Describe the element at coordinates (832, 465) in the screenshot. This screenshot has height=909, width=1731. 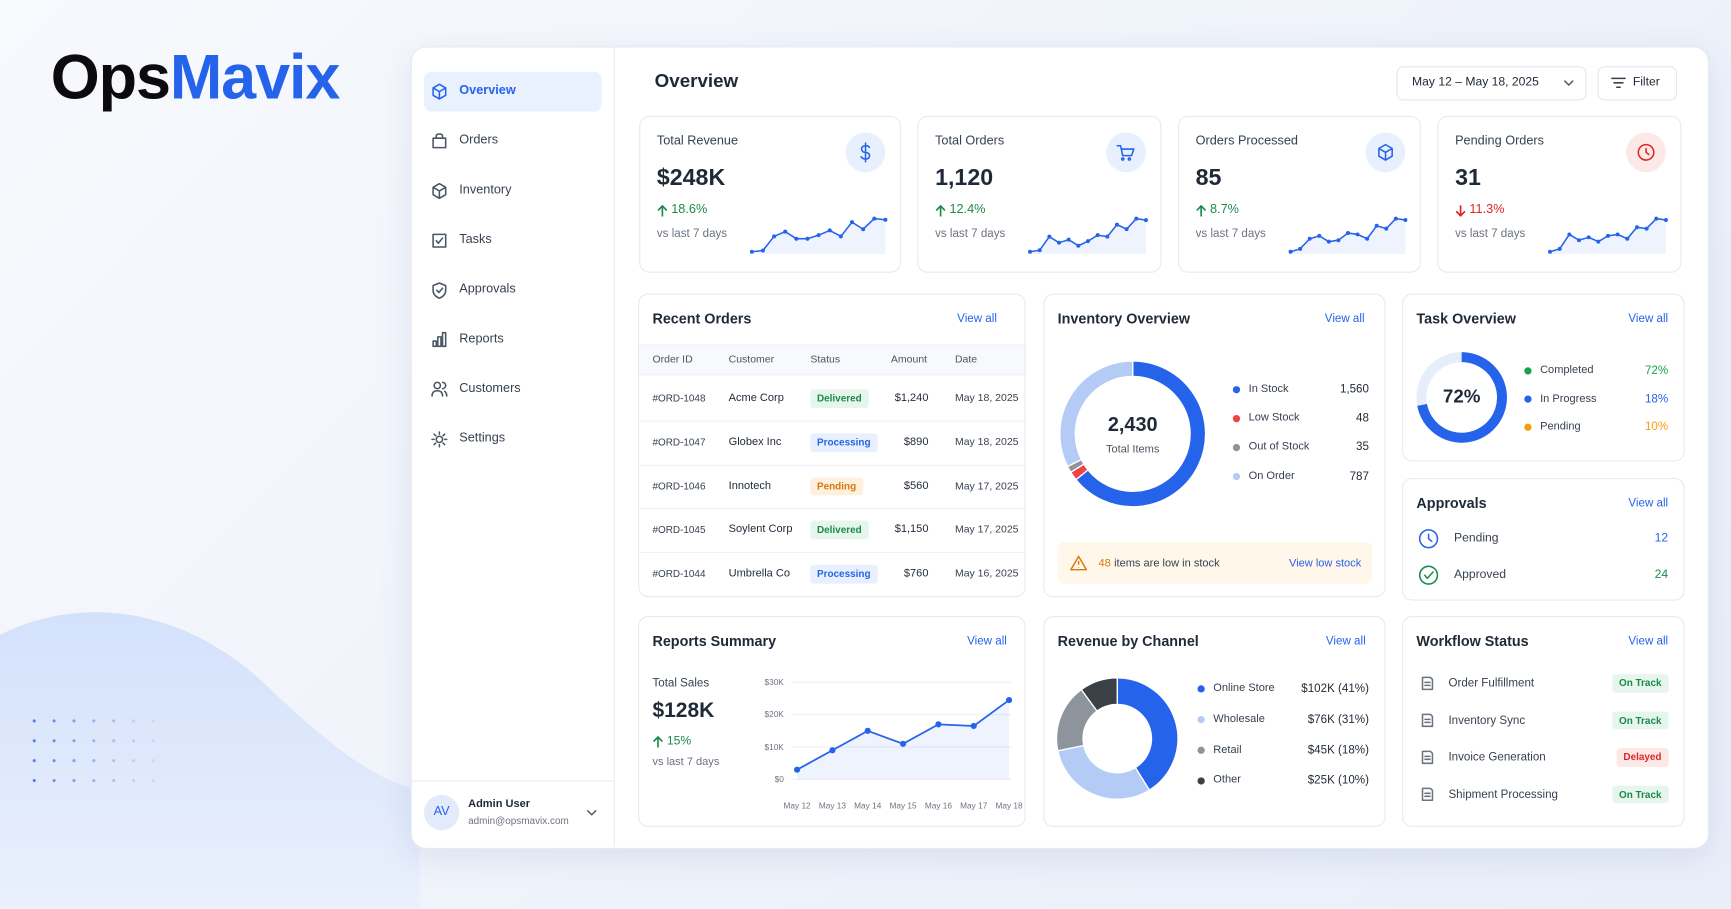
I see `row-divider` at that location.